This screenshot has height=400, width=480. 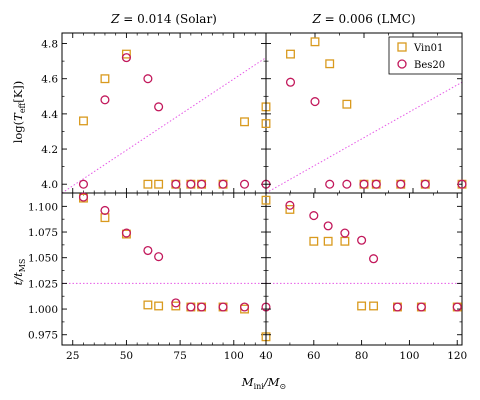 I want to click on legend-marker-bes20, so click(x=402, y=64).